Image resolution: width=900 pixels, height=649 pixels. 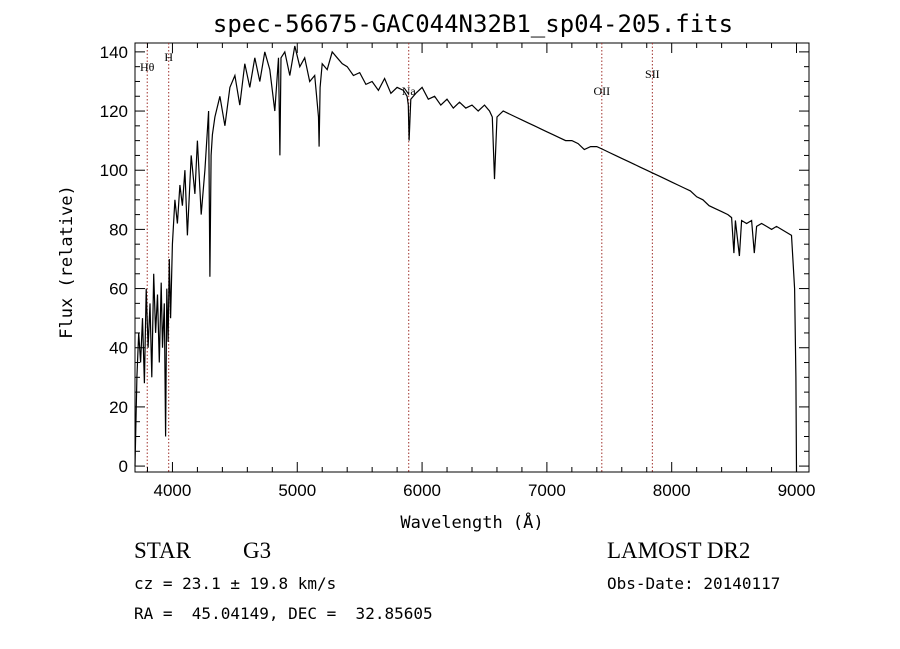 What do you see at coordinates (547, 490) in the screenshot?
I see `x-tick-label: 7000` at bounding box center [547, 490].